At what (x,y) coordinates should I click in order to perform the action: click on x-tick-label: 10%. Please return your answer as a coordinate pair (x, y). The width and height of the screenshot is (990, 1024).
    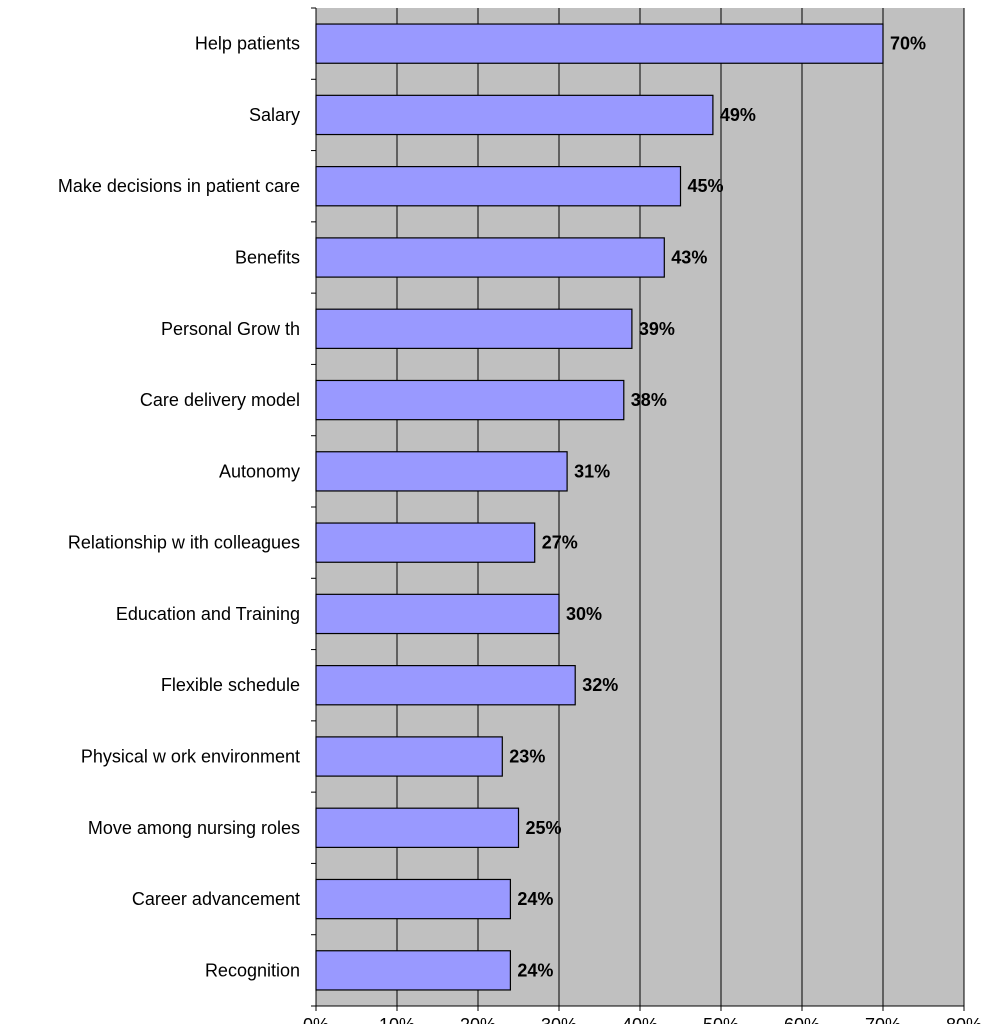
    Looking at the image, I should click on (397, 1019).